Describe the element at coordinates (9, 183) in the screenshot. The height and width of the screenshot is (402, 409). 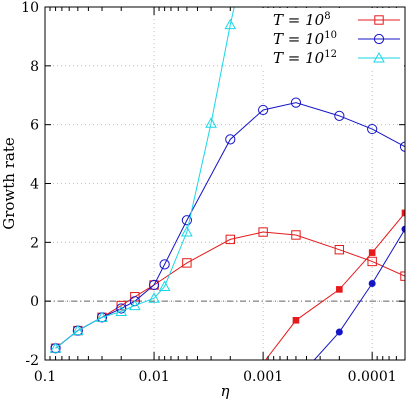
I see `y-axis-label: Growth rate` at that location.